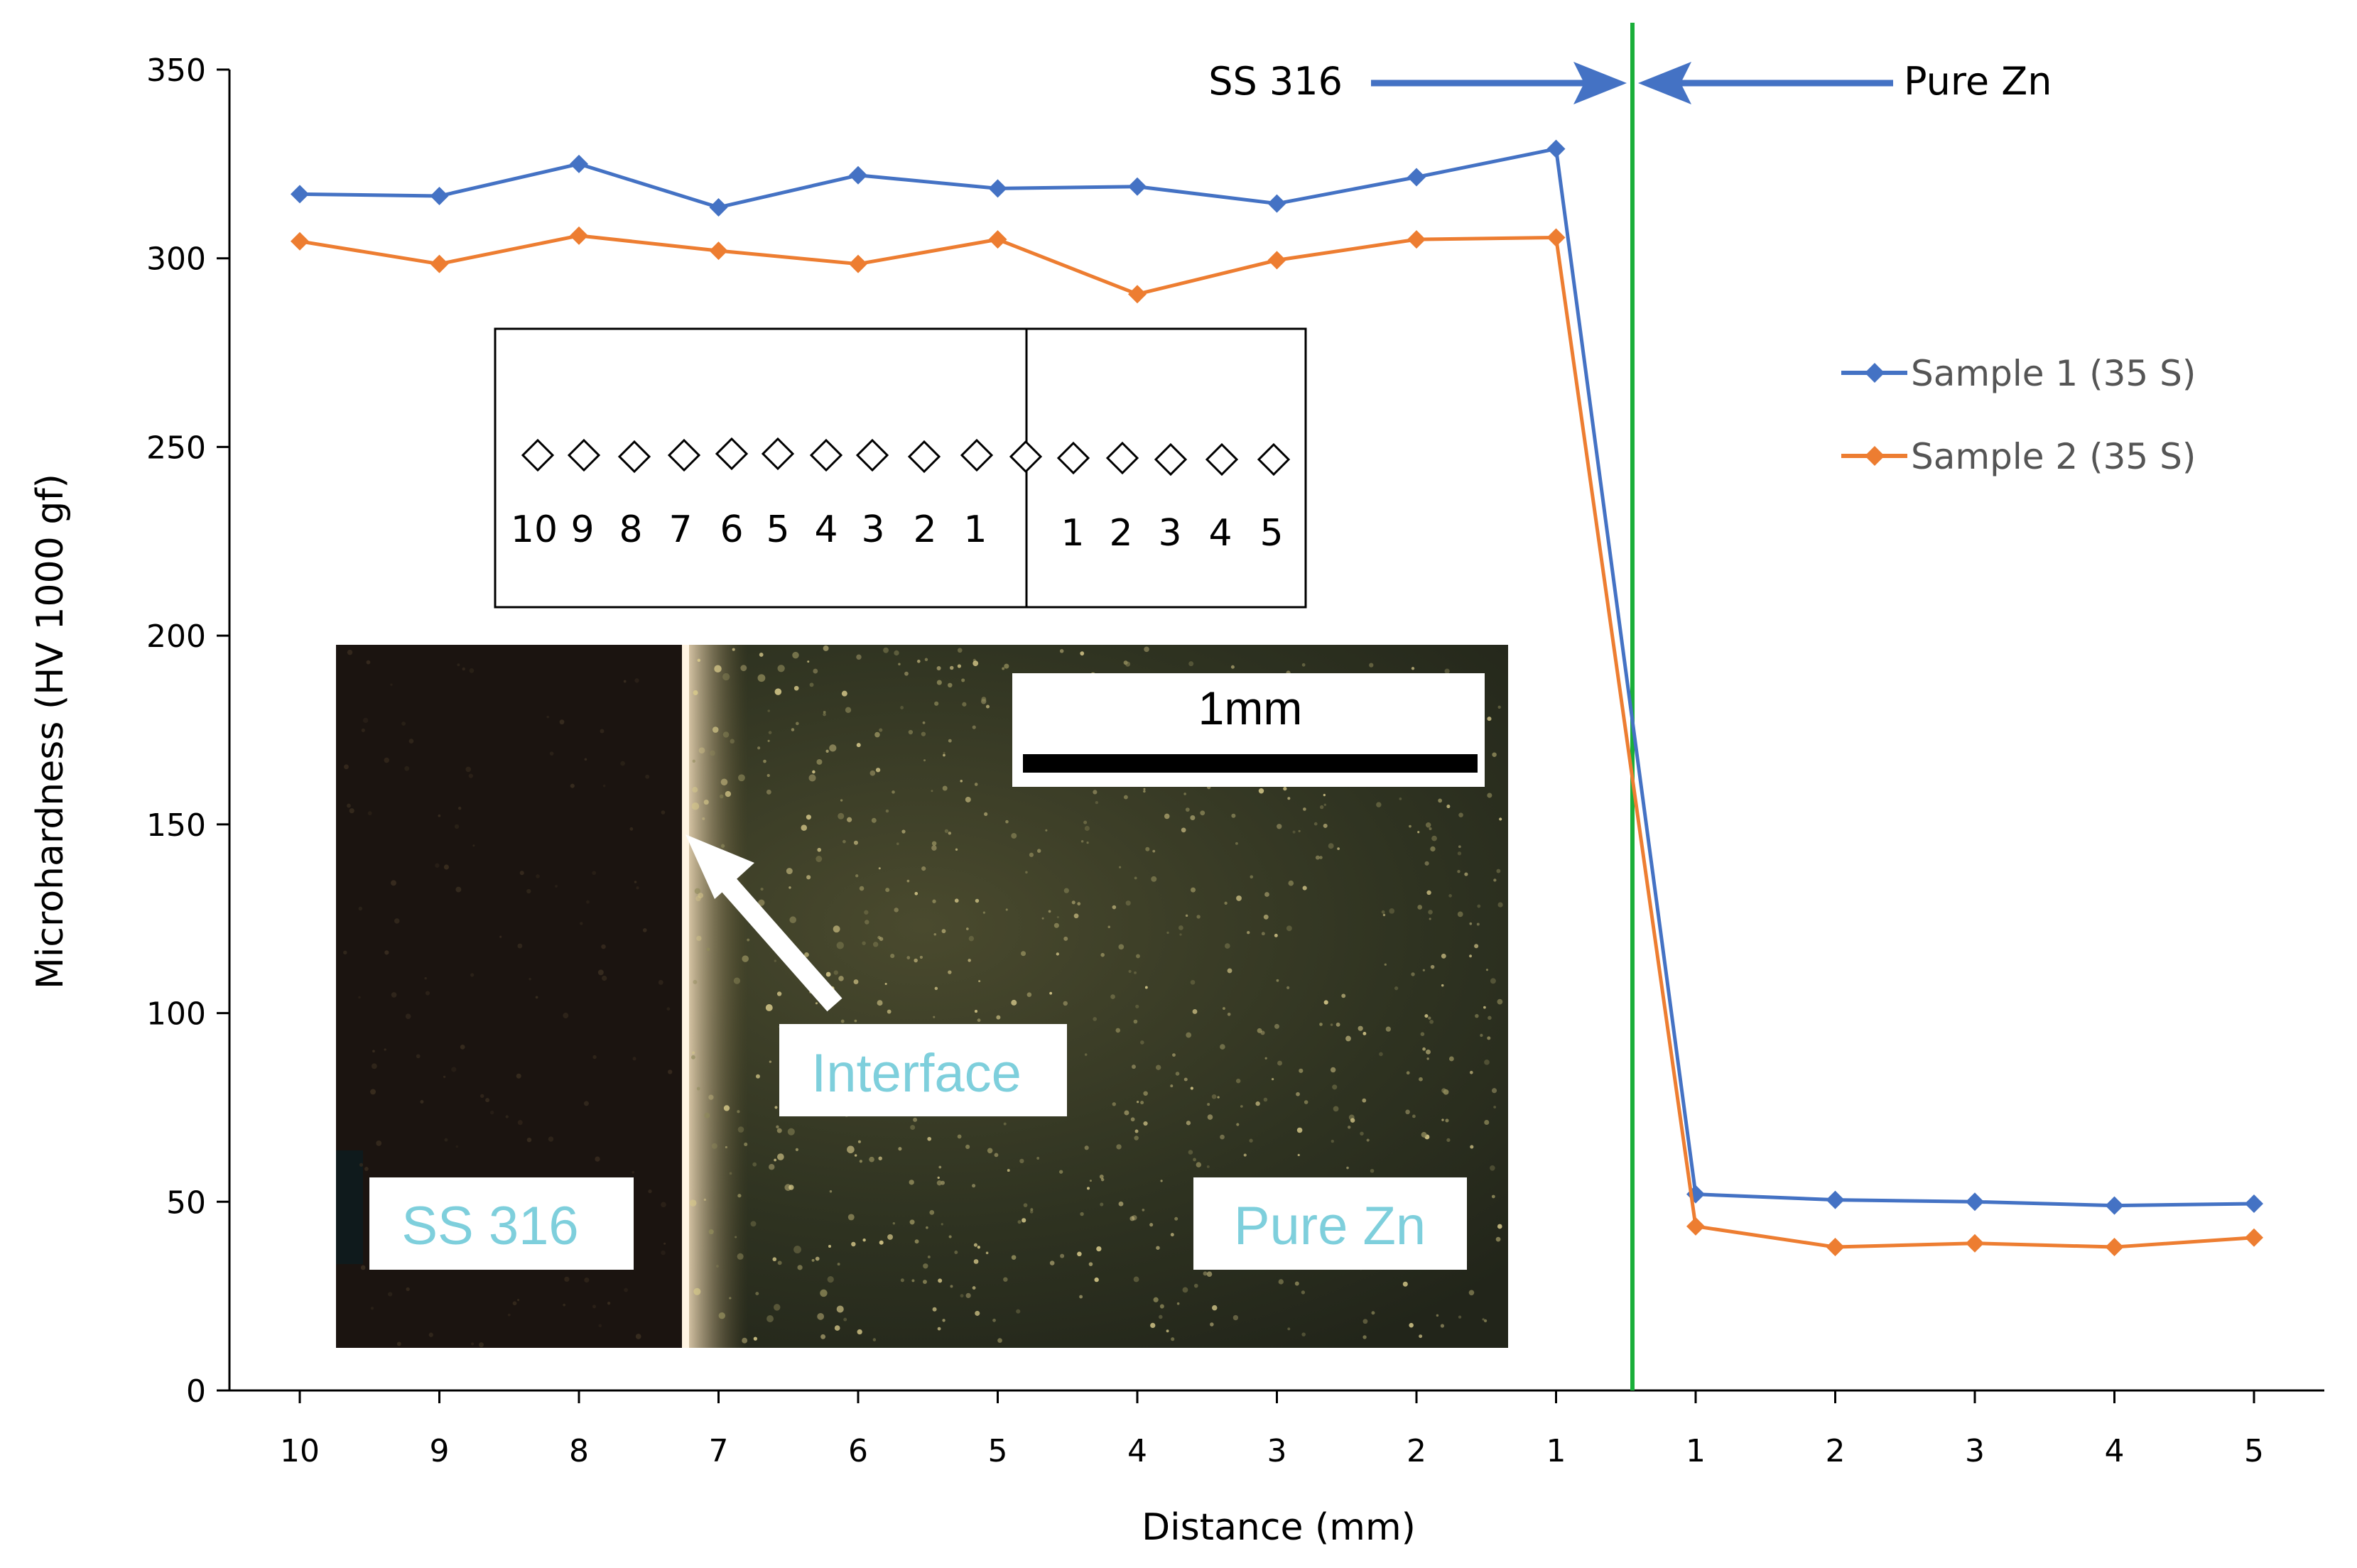 The image size is (2357, 1568). Describe the element at coordinates (777, 529) in the screenshot. I see `indent-number-left: 5` at that location.